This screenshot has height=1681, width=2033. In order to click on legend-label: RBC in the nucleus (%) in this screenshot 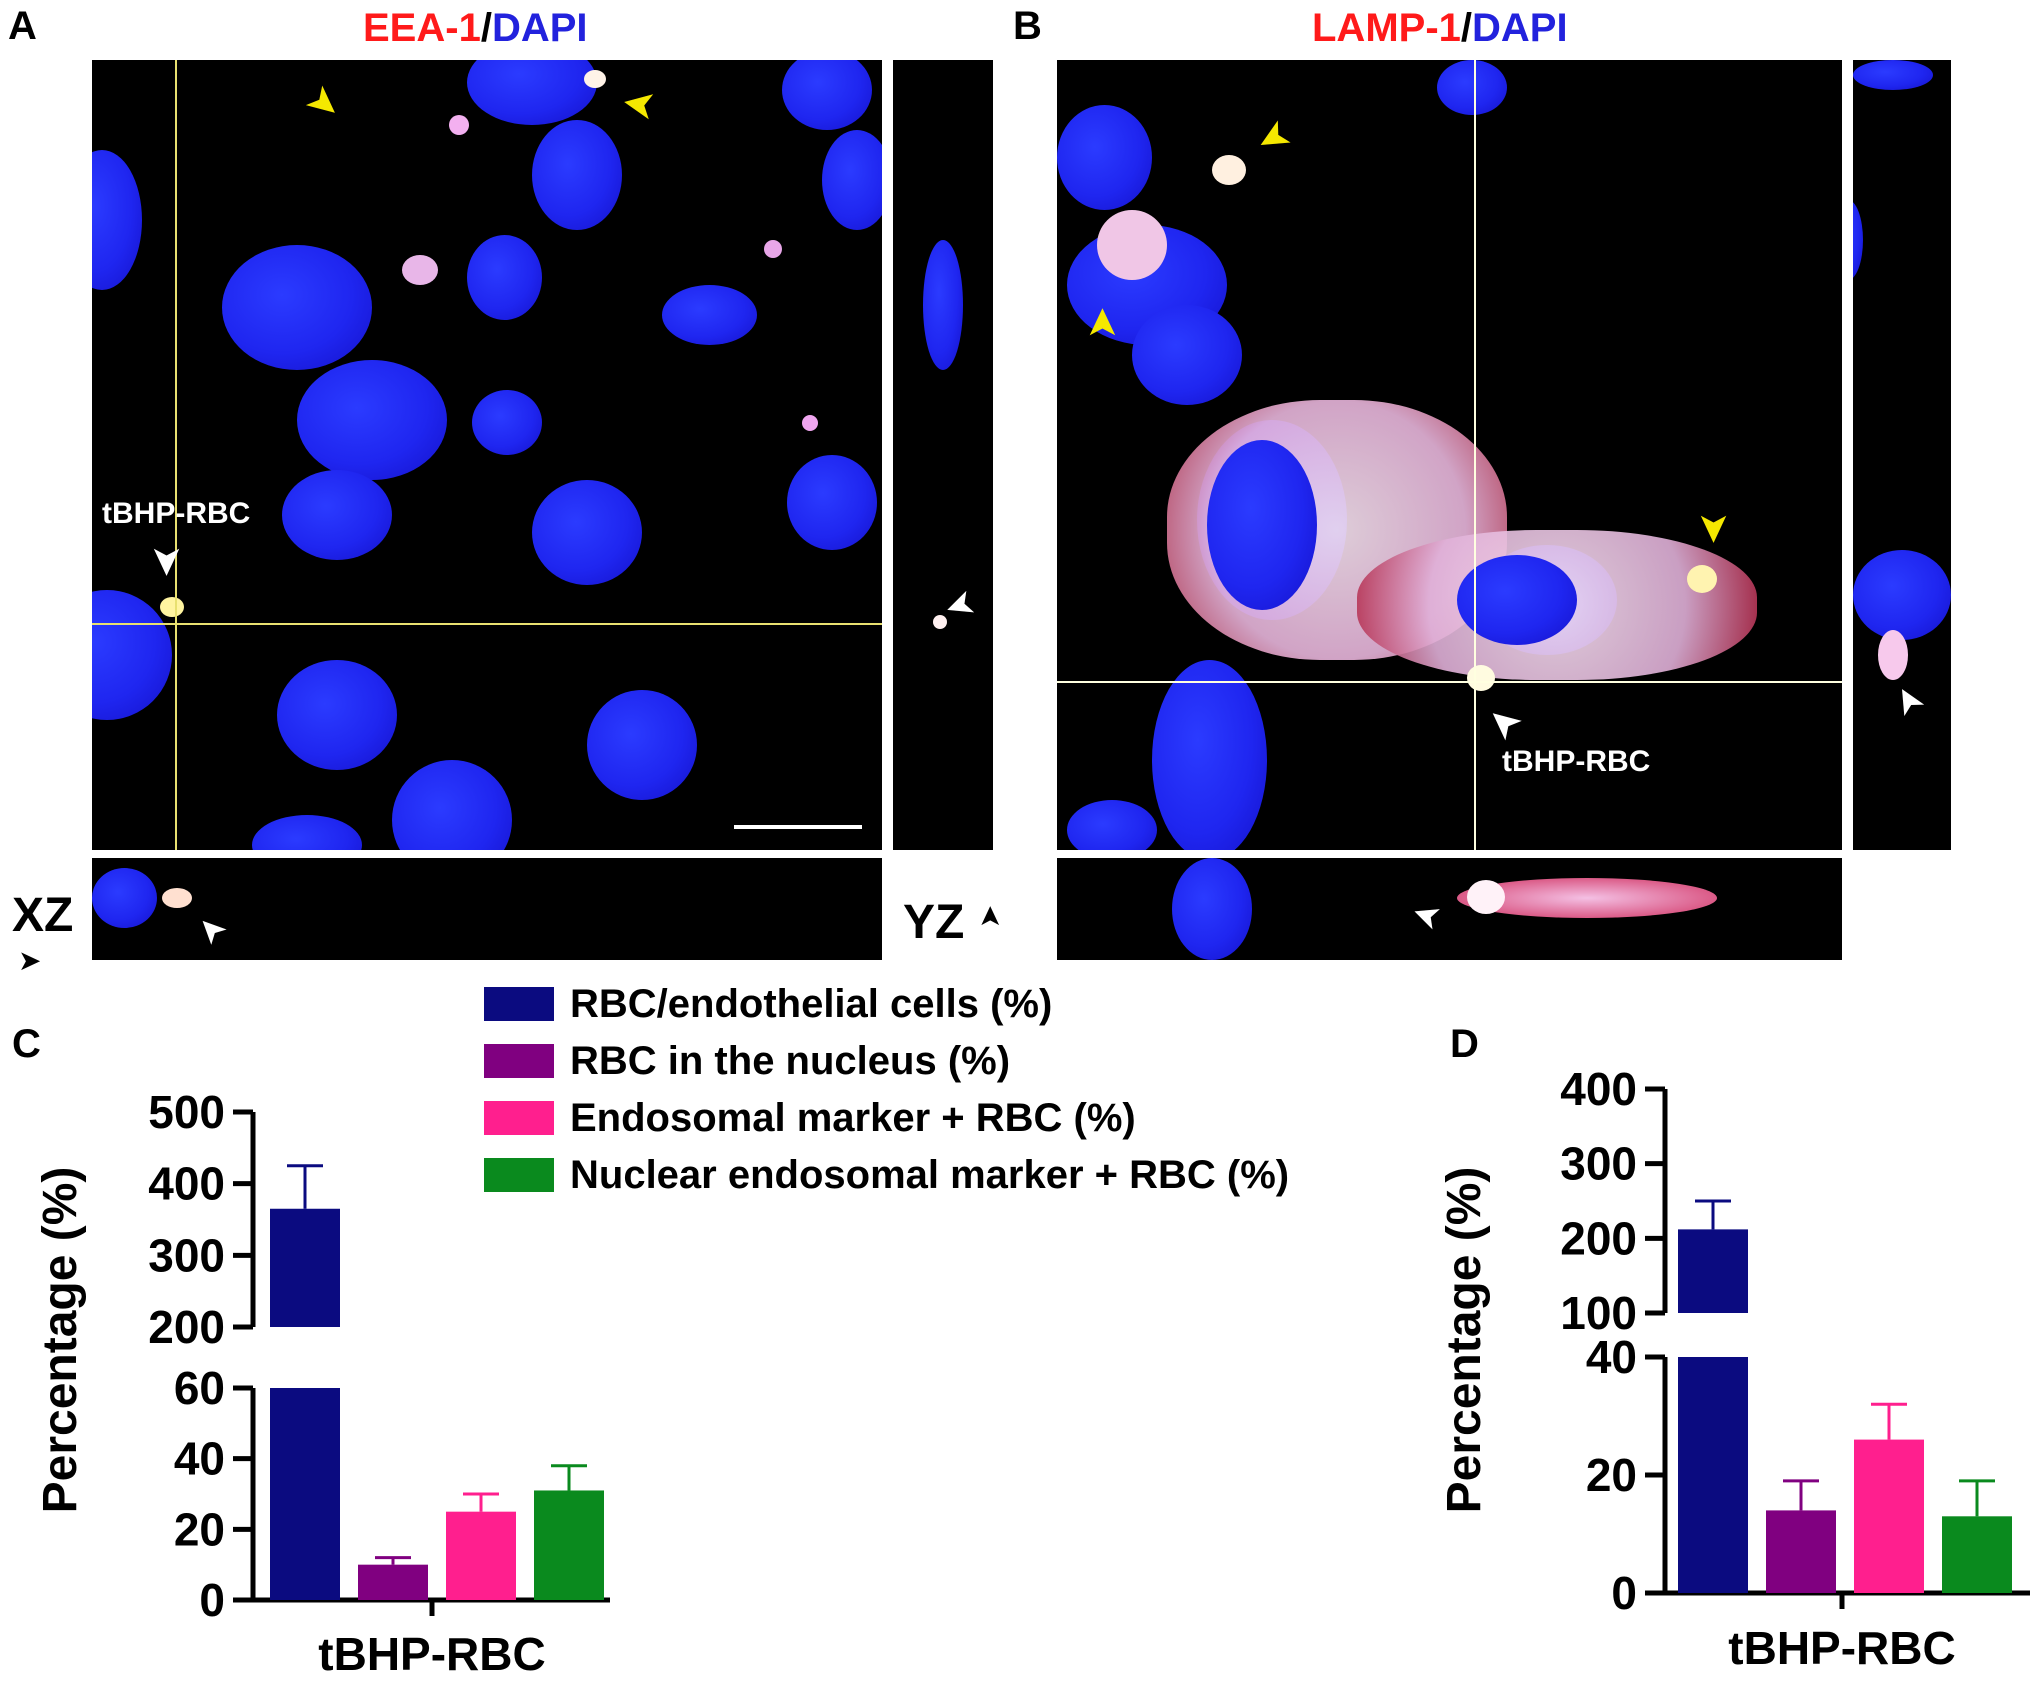, I will do `click(790, 1060)`.